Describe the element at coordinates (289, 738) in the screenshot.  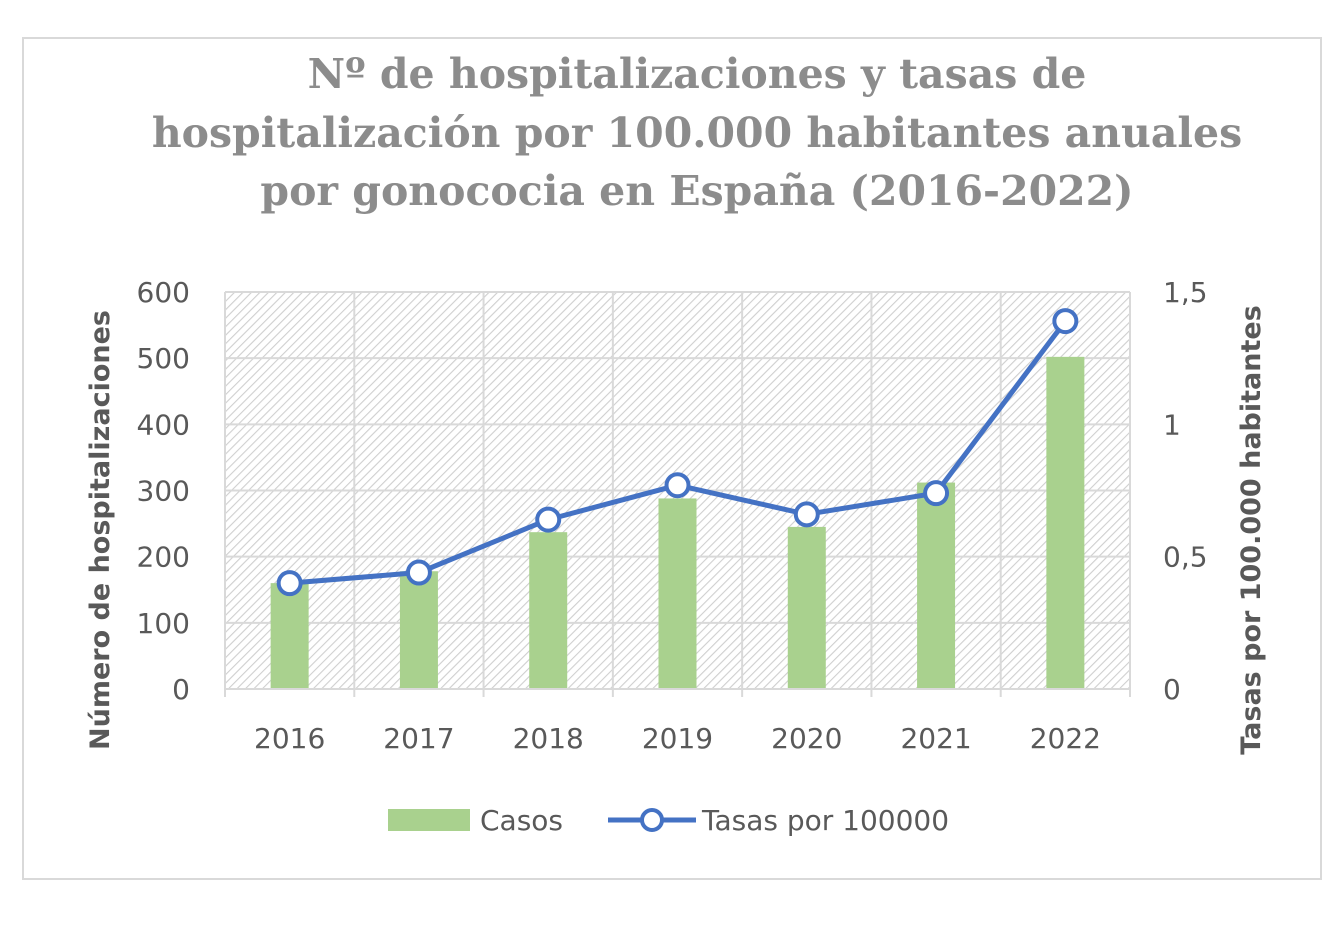
I see `x-tick-label-2016: 2016` at that location.